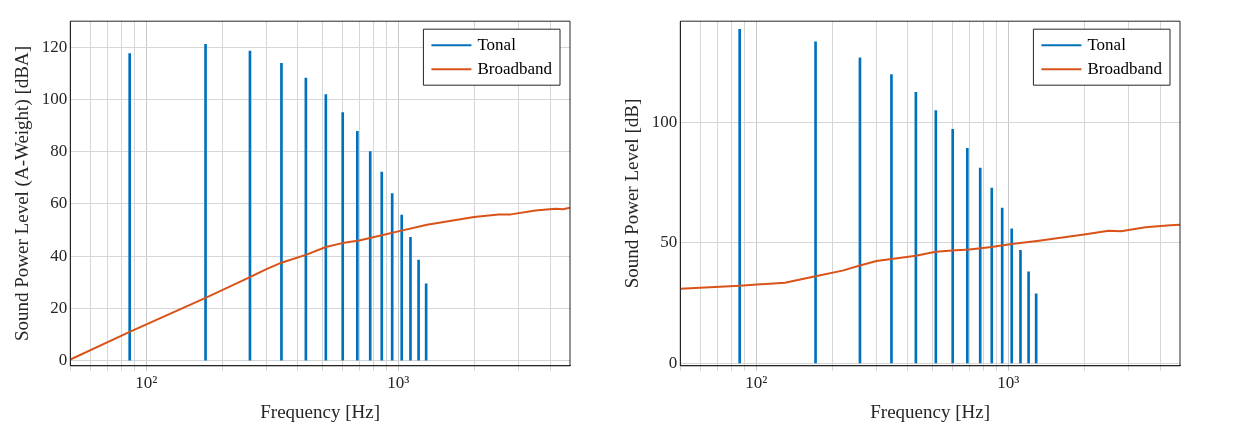  Describe the element at coordinates (632, 193) in the screenshot. I see `y-axis-title: Sound Power Level [dB]` at that location.